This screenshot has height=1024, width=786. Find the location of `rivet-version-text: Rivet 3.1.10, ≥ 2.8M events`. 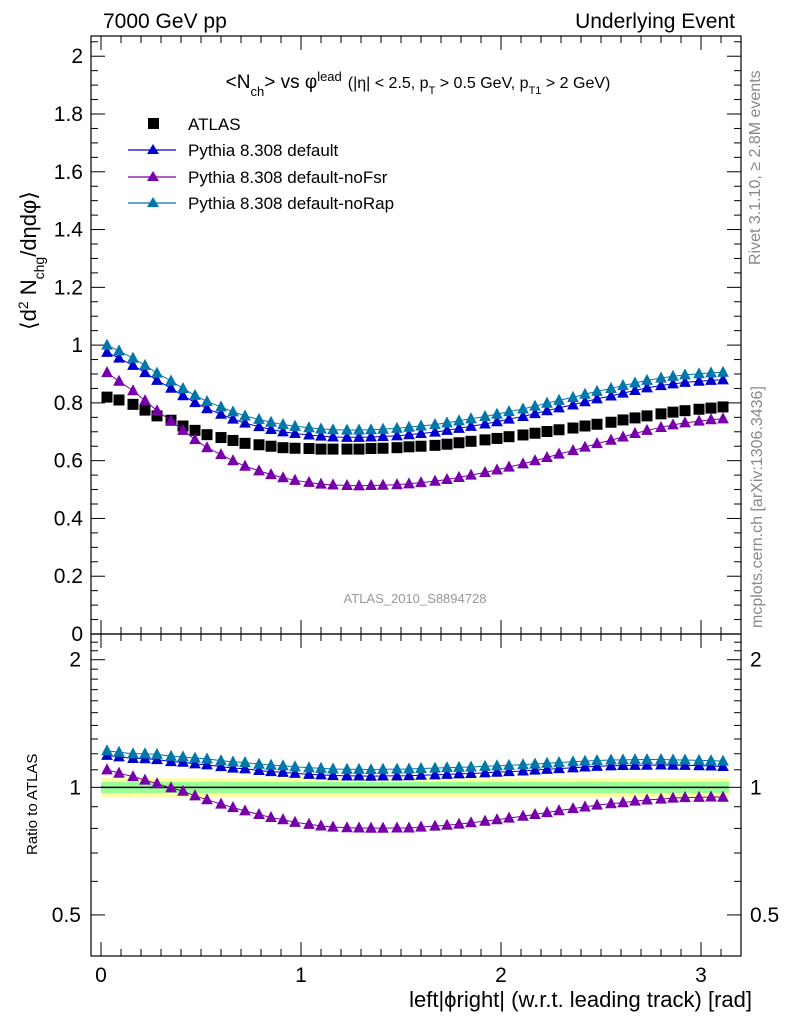

rivet-version-text: Rivet 3.1.10, ≥ 2.8M events is located at coordinates (755, 167).